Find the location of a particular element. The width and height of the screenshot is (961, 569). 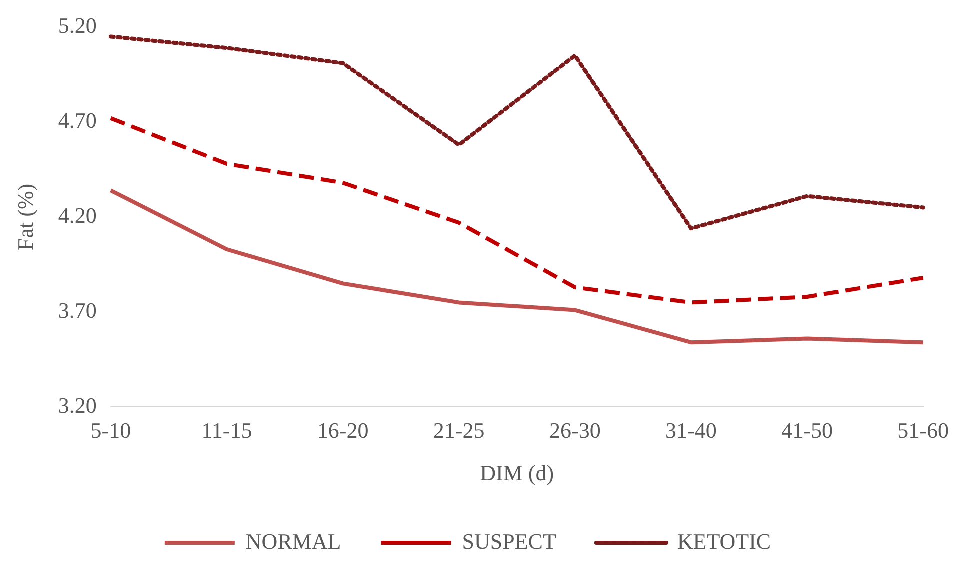

y-tick-label: 3.20 is located at coordinates (77, 405).